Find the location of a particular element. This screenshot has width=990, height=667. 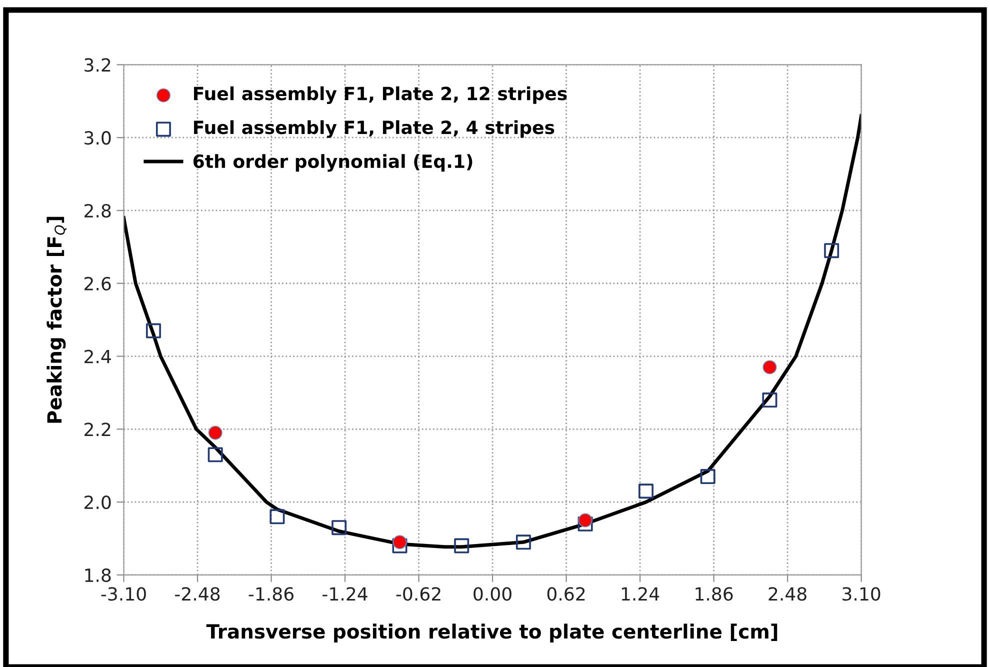

x-tick-label: -1.24 is located at coordinates (345, 593).